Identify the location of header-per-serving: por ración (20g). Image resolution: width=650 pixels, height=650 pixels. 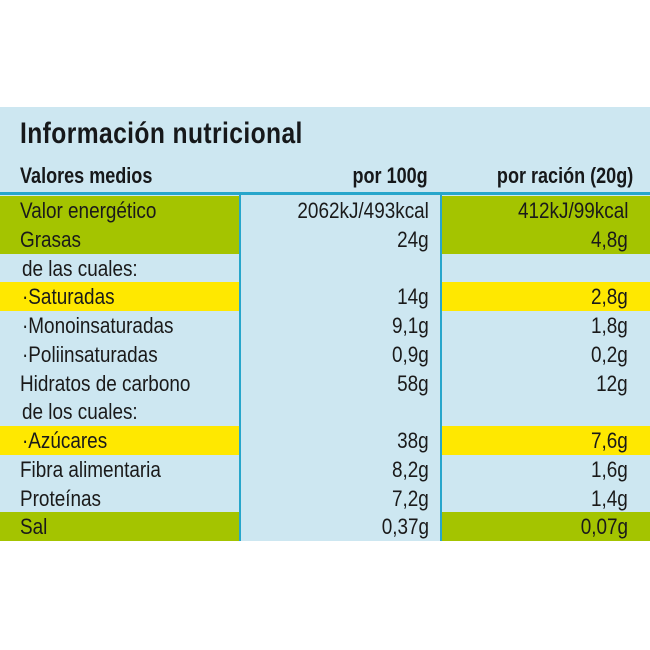
(564, 175).